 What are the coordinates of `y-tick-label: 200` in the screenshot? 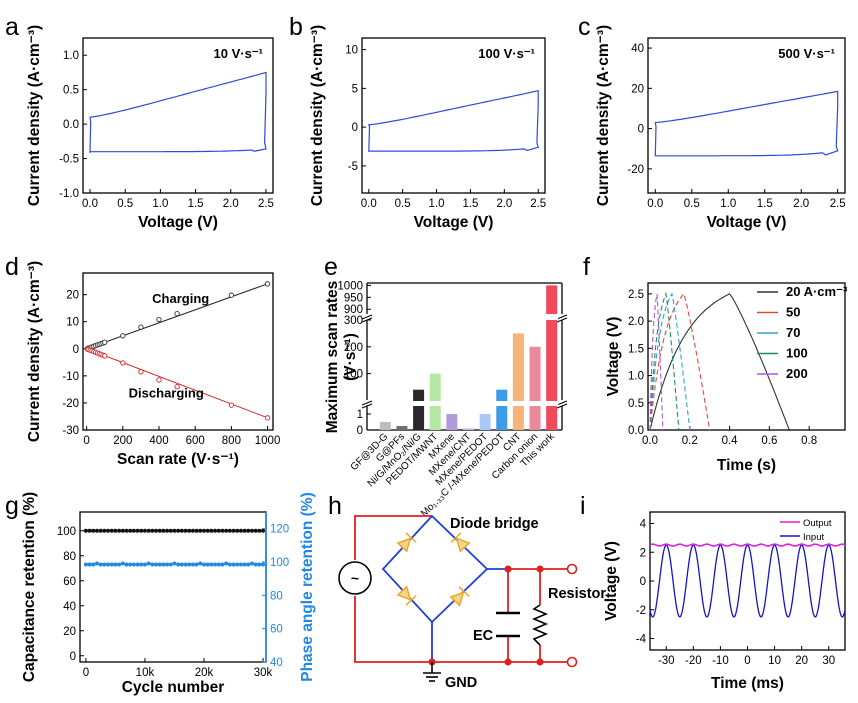 It's located at (353, 348).